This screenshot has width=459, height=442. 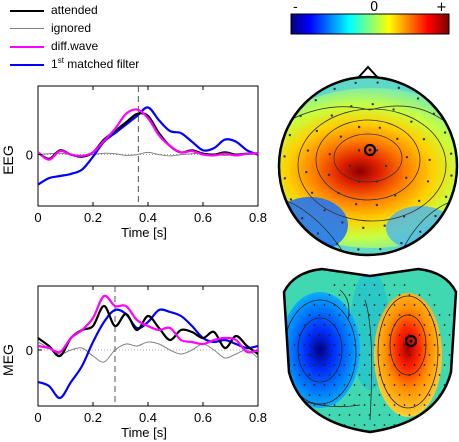 I want to click on eeg-xtick-label: 0.4, so click(x=148, y=217).